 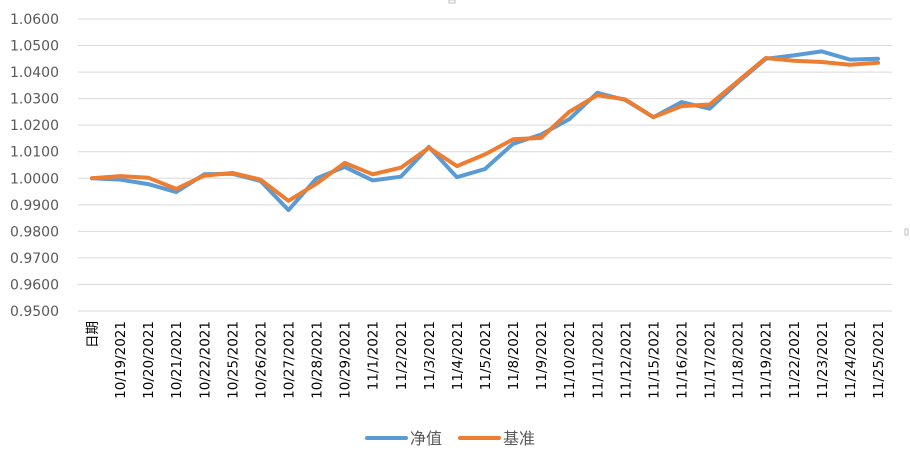 I want to click on x-tick-label: 11/18/2021, so click(x=739, y=360).